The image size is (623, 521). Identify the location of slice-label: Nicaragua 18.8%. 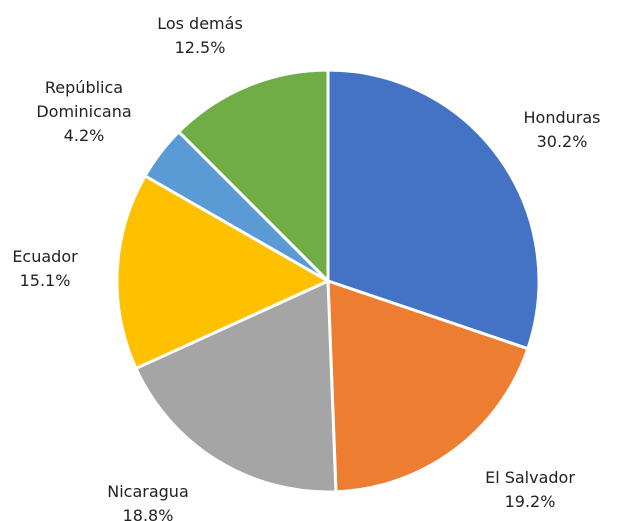
(148, 500).